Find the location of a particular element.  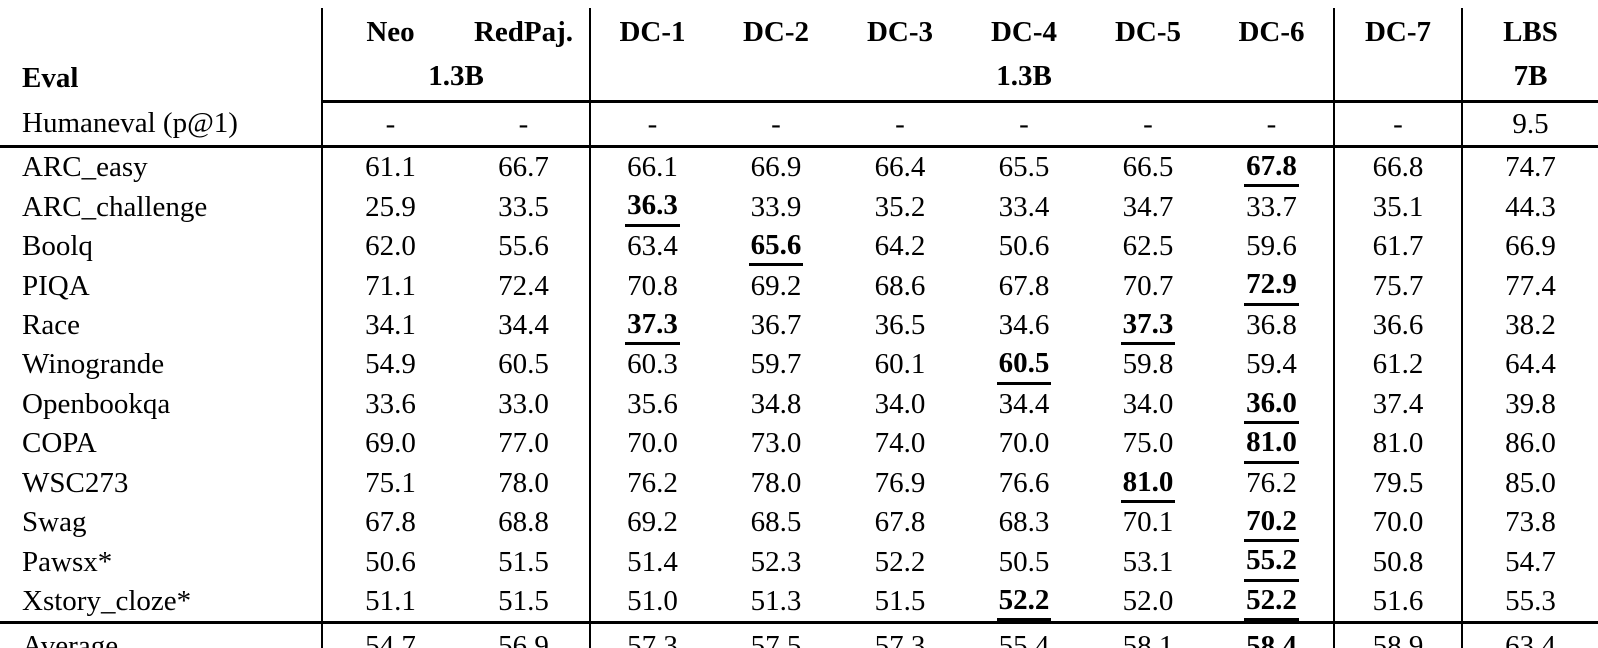

table-cell: 68.3 is located at coordinates (1024, 522).